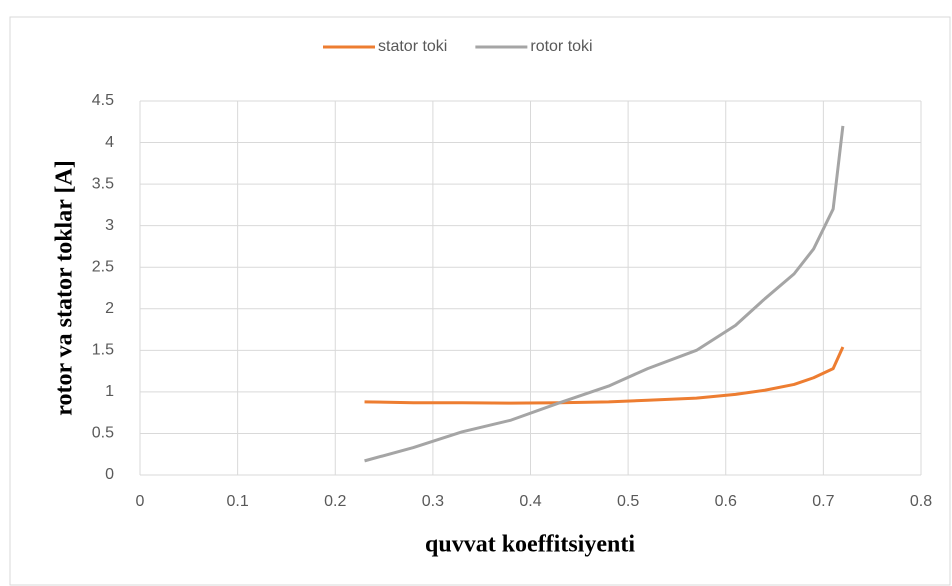  I want to click on y-axis-title: rotor va stator toklar [A], so click(65, 288).